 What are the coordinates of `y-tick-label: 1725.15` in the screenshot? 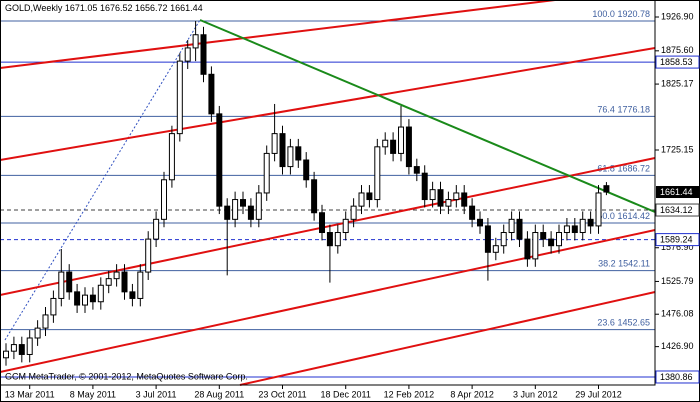 It's located at (677, 149).